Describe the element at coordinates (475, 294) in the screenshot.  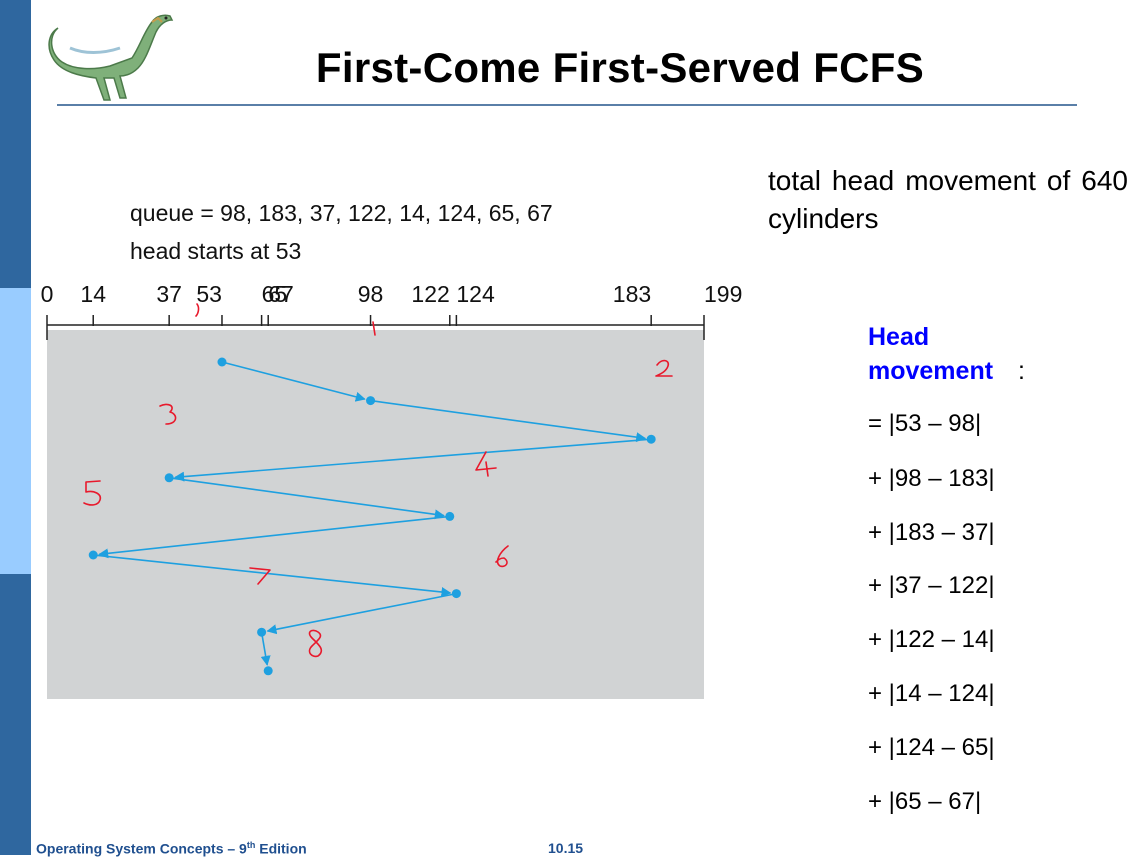
I see `axis-tick-label: 124` at that location.